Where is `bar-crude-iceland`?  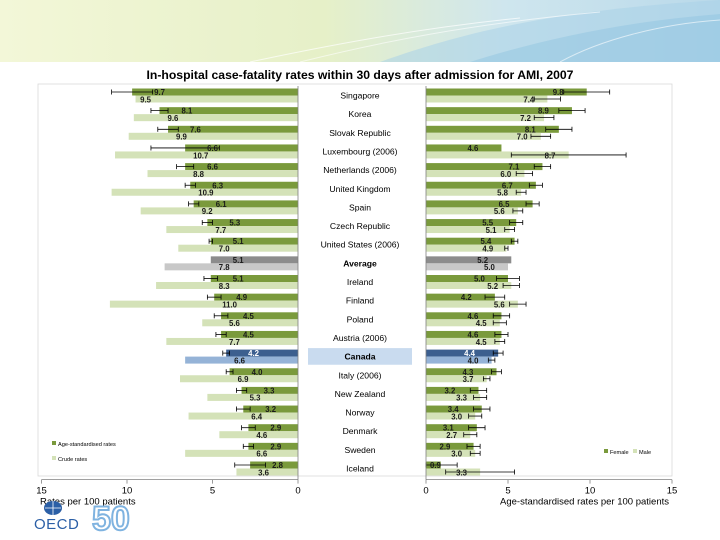 bar-crude-iceland is located at coordinates (267, 472).